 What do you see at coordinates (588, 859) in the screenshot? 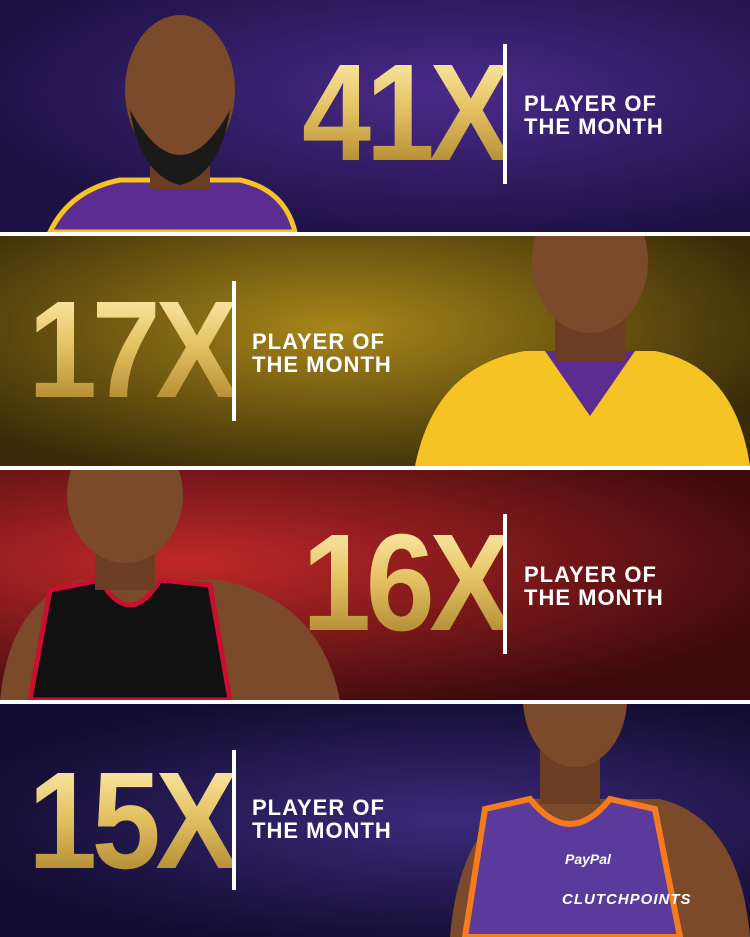
I see `jersey-sponsor: PayPal` at bounding box center [588, 859].